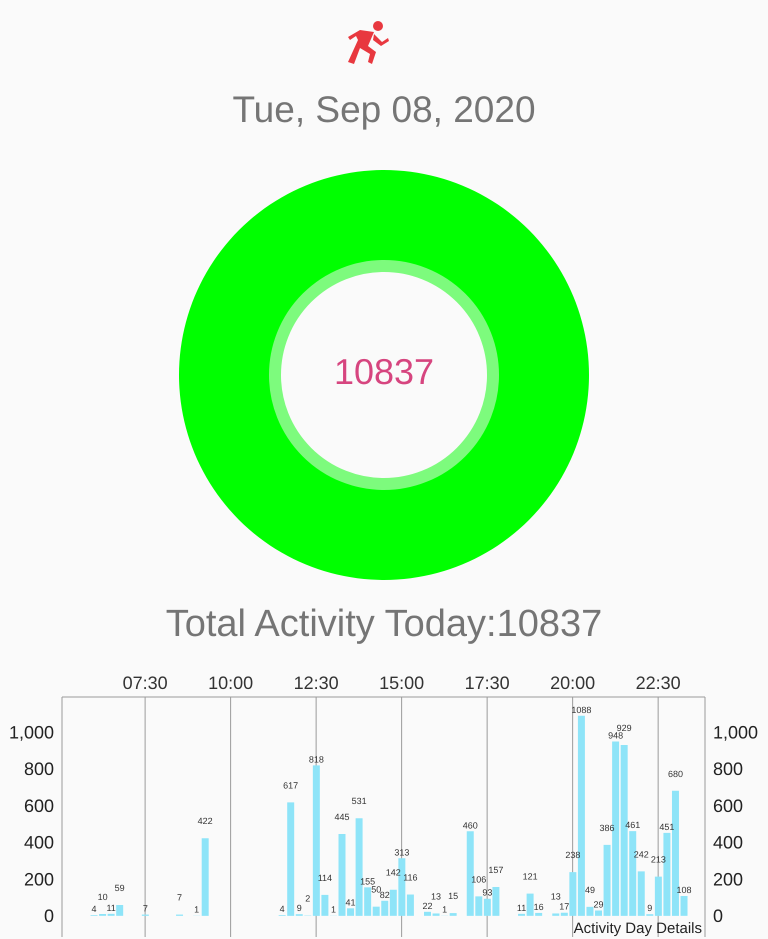  I want to click on data-label: 10, so click(103, 897).